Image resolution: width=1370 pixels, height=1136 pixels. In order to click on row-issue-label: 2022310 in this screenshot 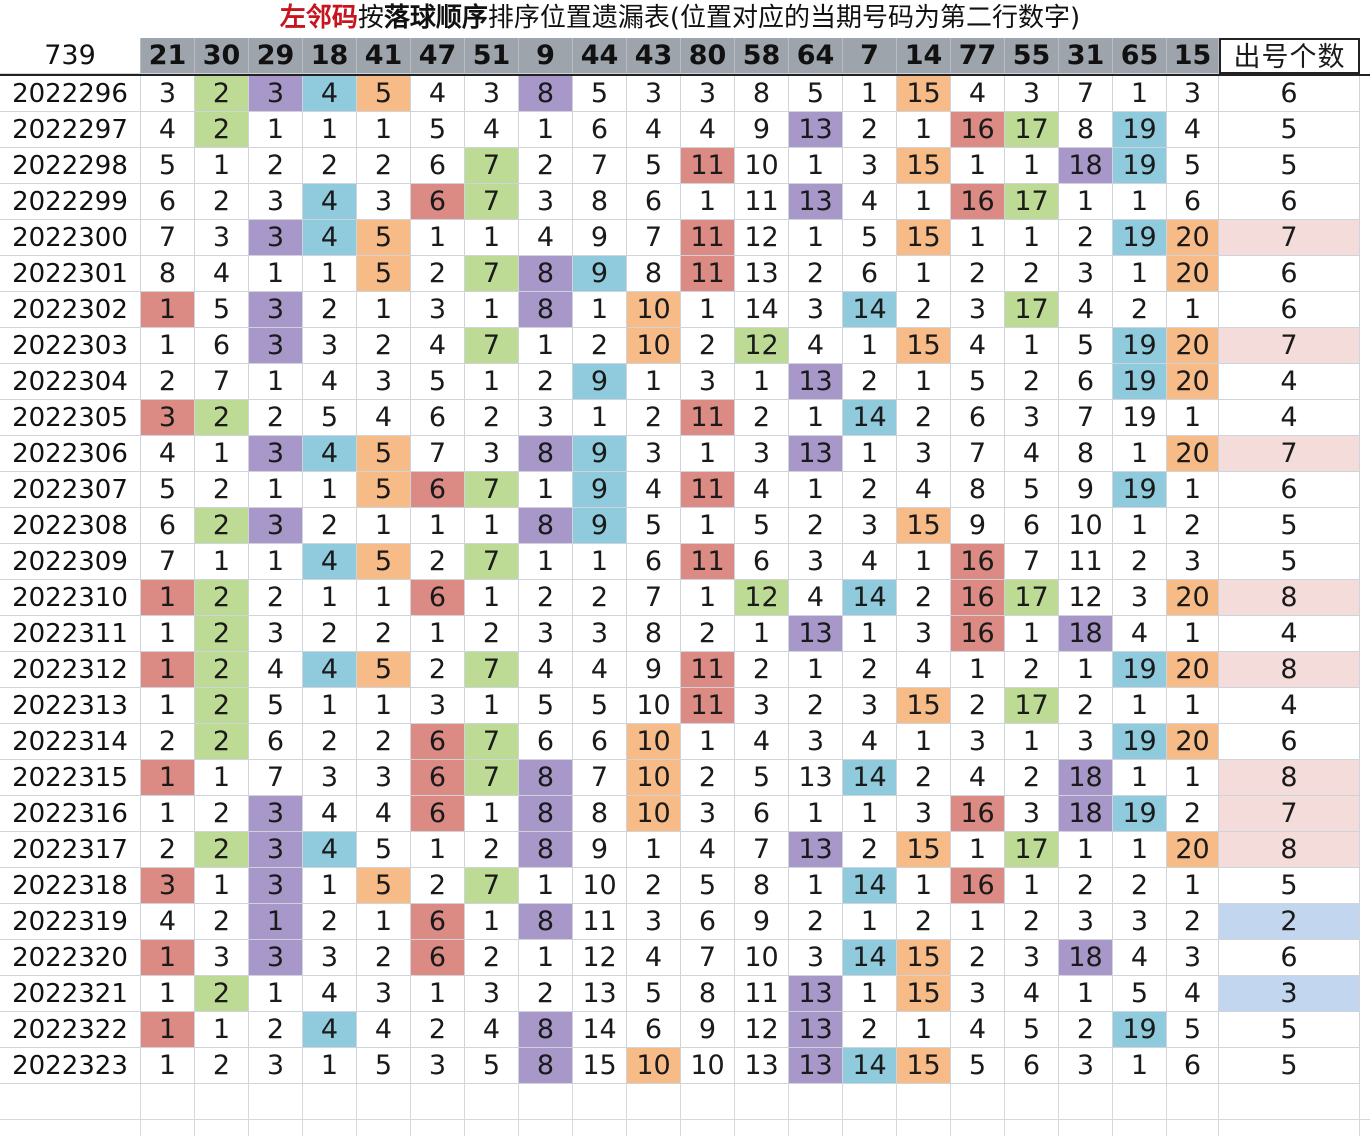, I will do `click(70, 598)`.